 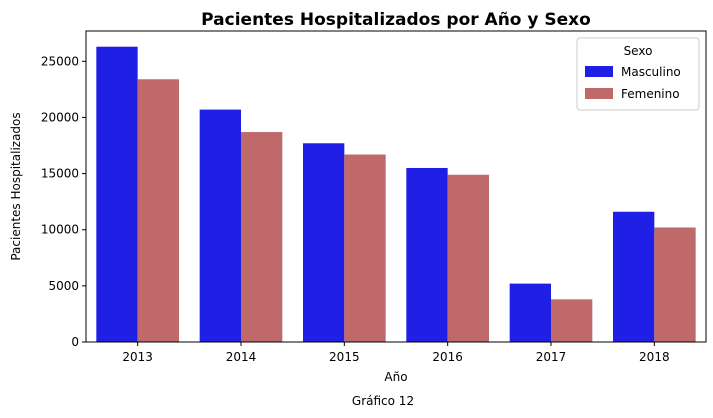 What do you see at coordinates (63, 201) in the screenshot?
I see `y-axis: 0 5000 10000 15000 20000 25000` at bounding box center [63, 201].